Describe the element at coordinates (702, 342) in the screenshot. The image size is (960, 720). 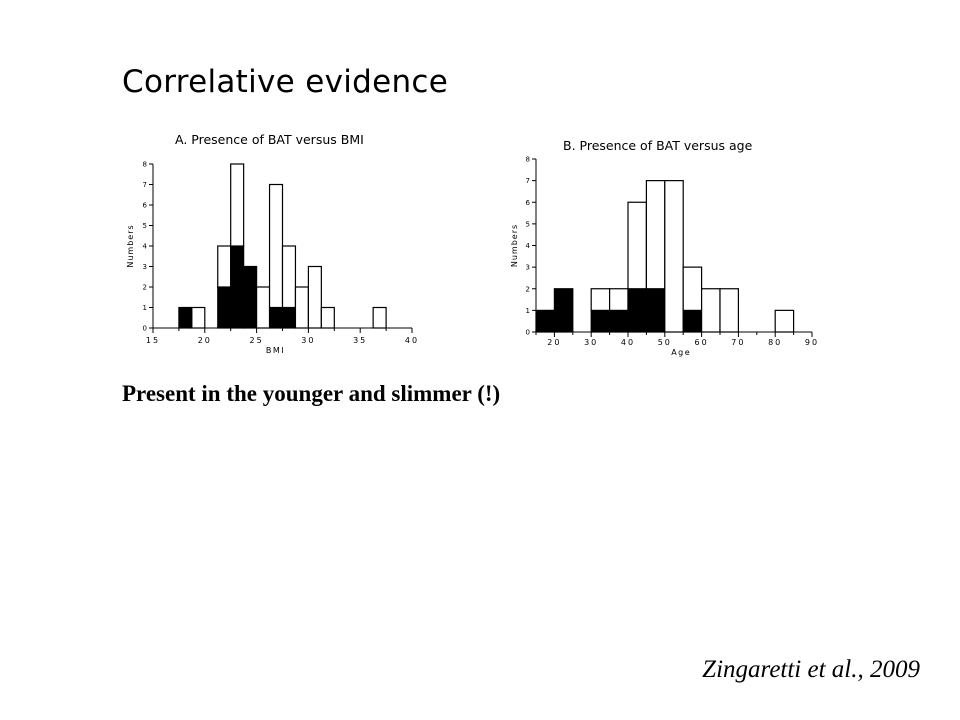
I see `chart-b-x-tick-label: 60` at that location.